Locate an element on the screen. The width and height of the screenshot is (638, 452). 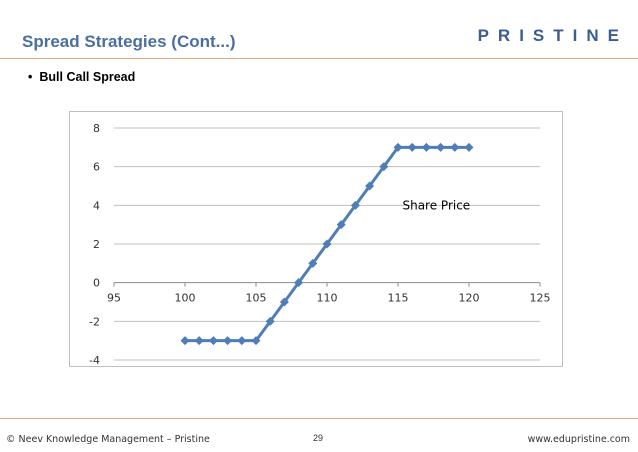
y-tick-label: 8 is located at coordinates (96, 128).